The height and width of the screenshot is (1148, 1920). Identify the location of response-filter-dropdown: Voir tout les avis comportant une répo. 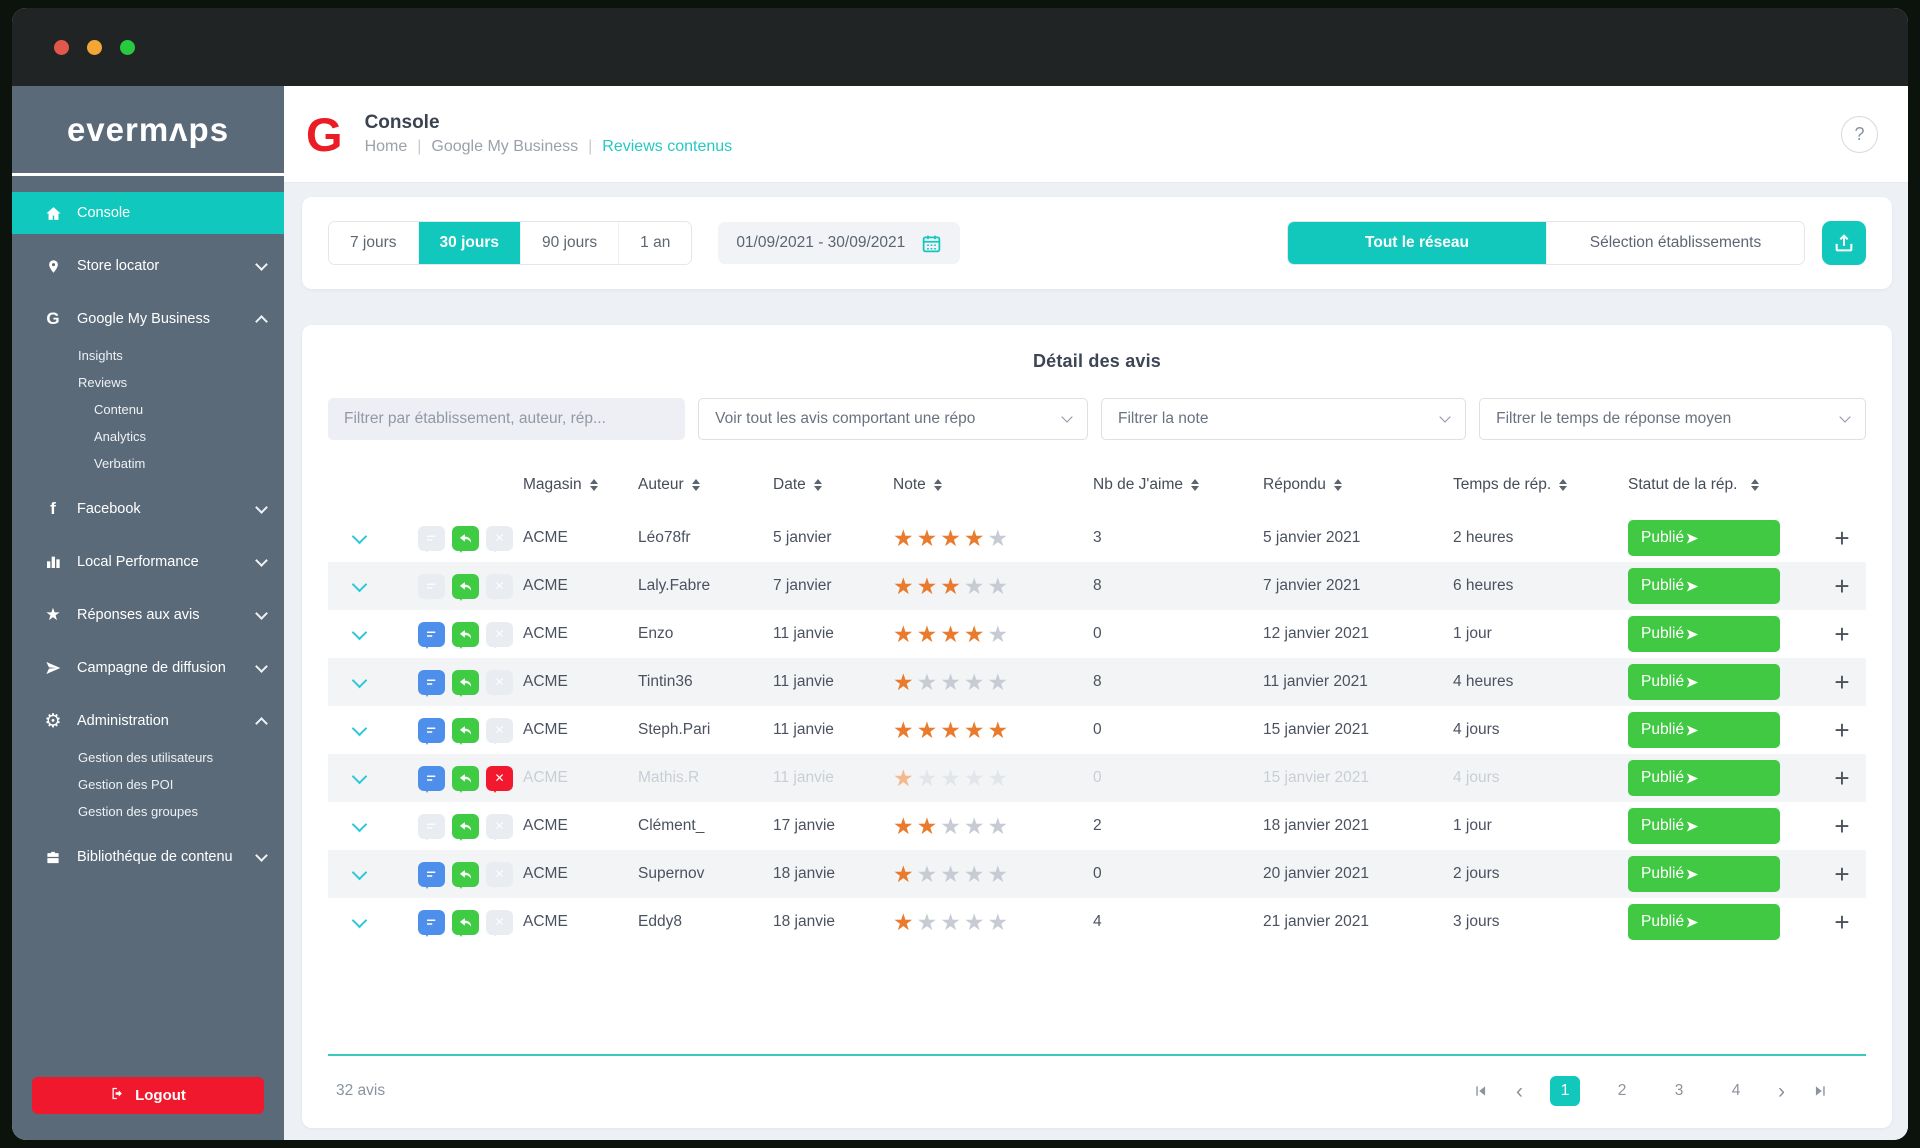
(893, 419).